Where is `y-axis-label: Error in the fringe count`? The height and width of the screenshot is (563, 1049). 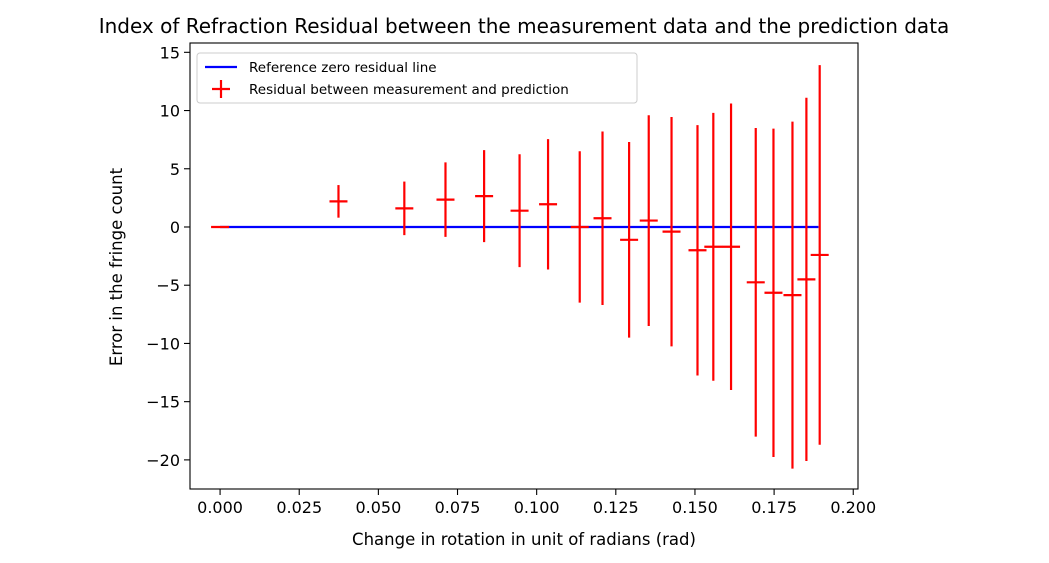 y-axis-label: Error in the fringe count is located at coordinates (116, 266).